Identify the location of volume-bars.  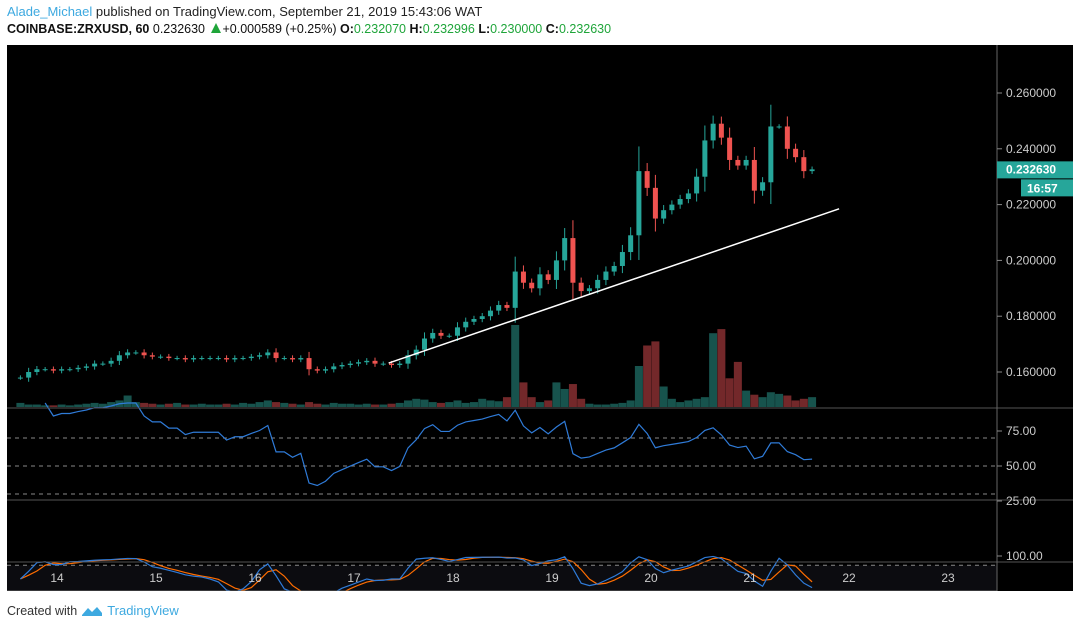
(416, 366).